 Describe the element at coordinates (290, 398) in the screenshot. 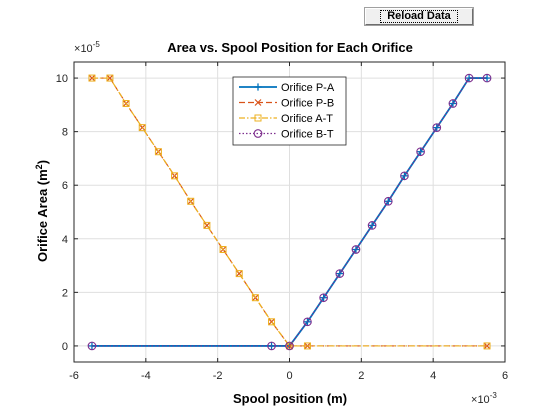

I see `x-axis-label: Spool position (m)` at that location.